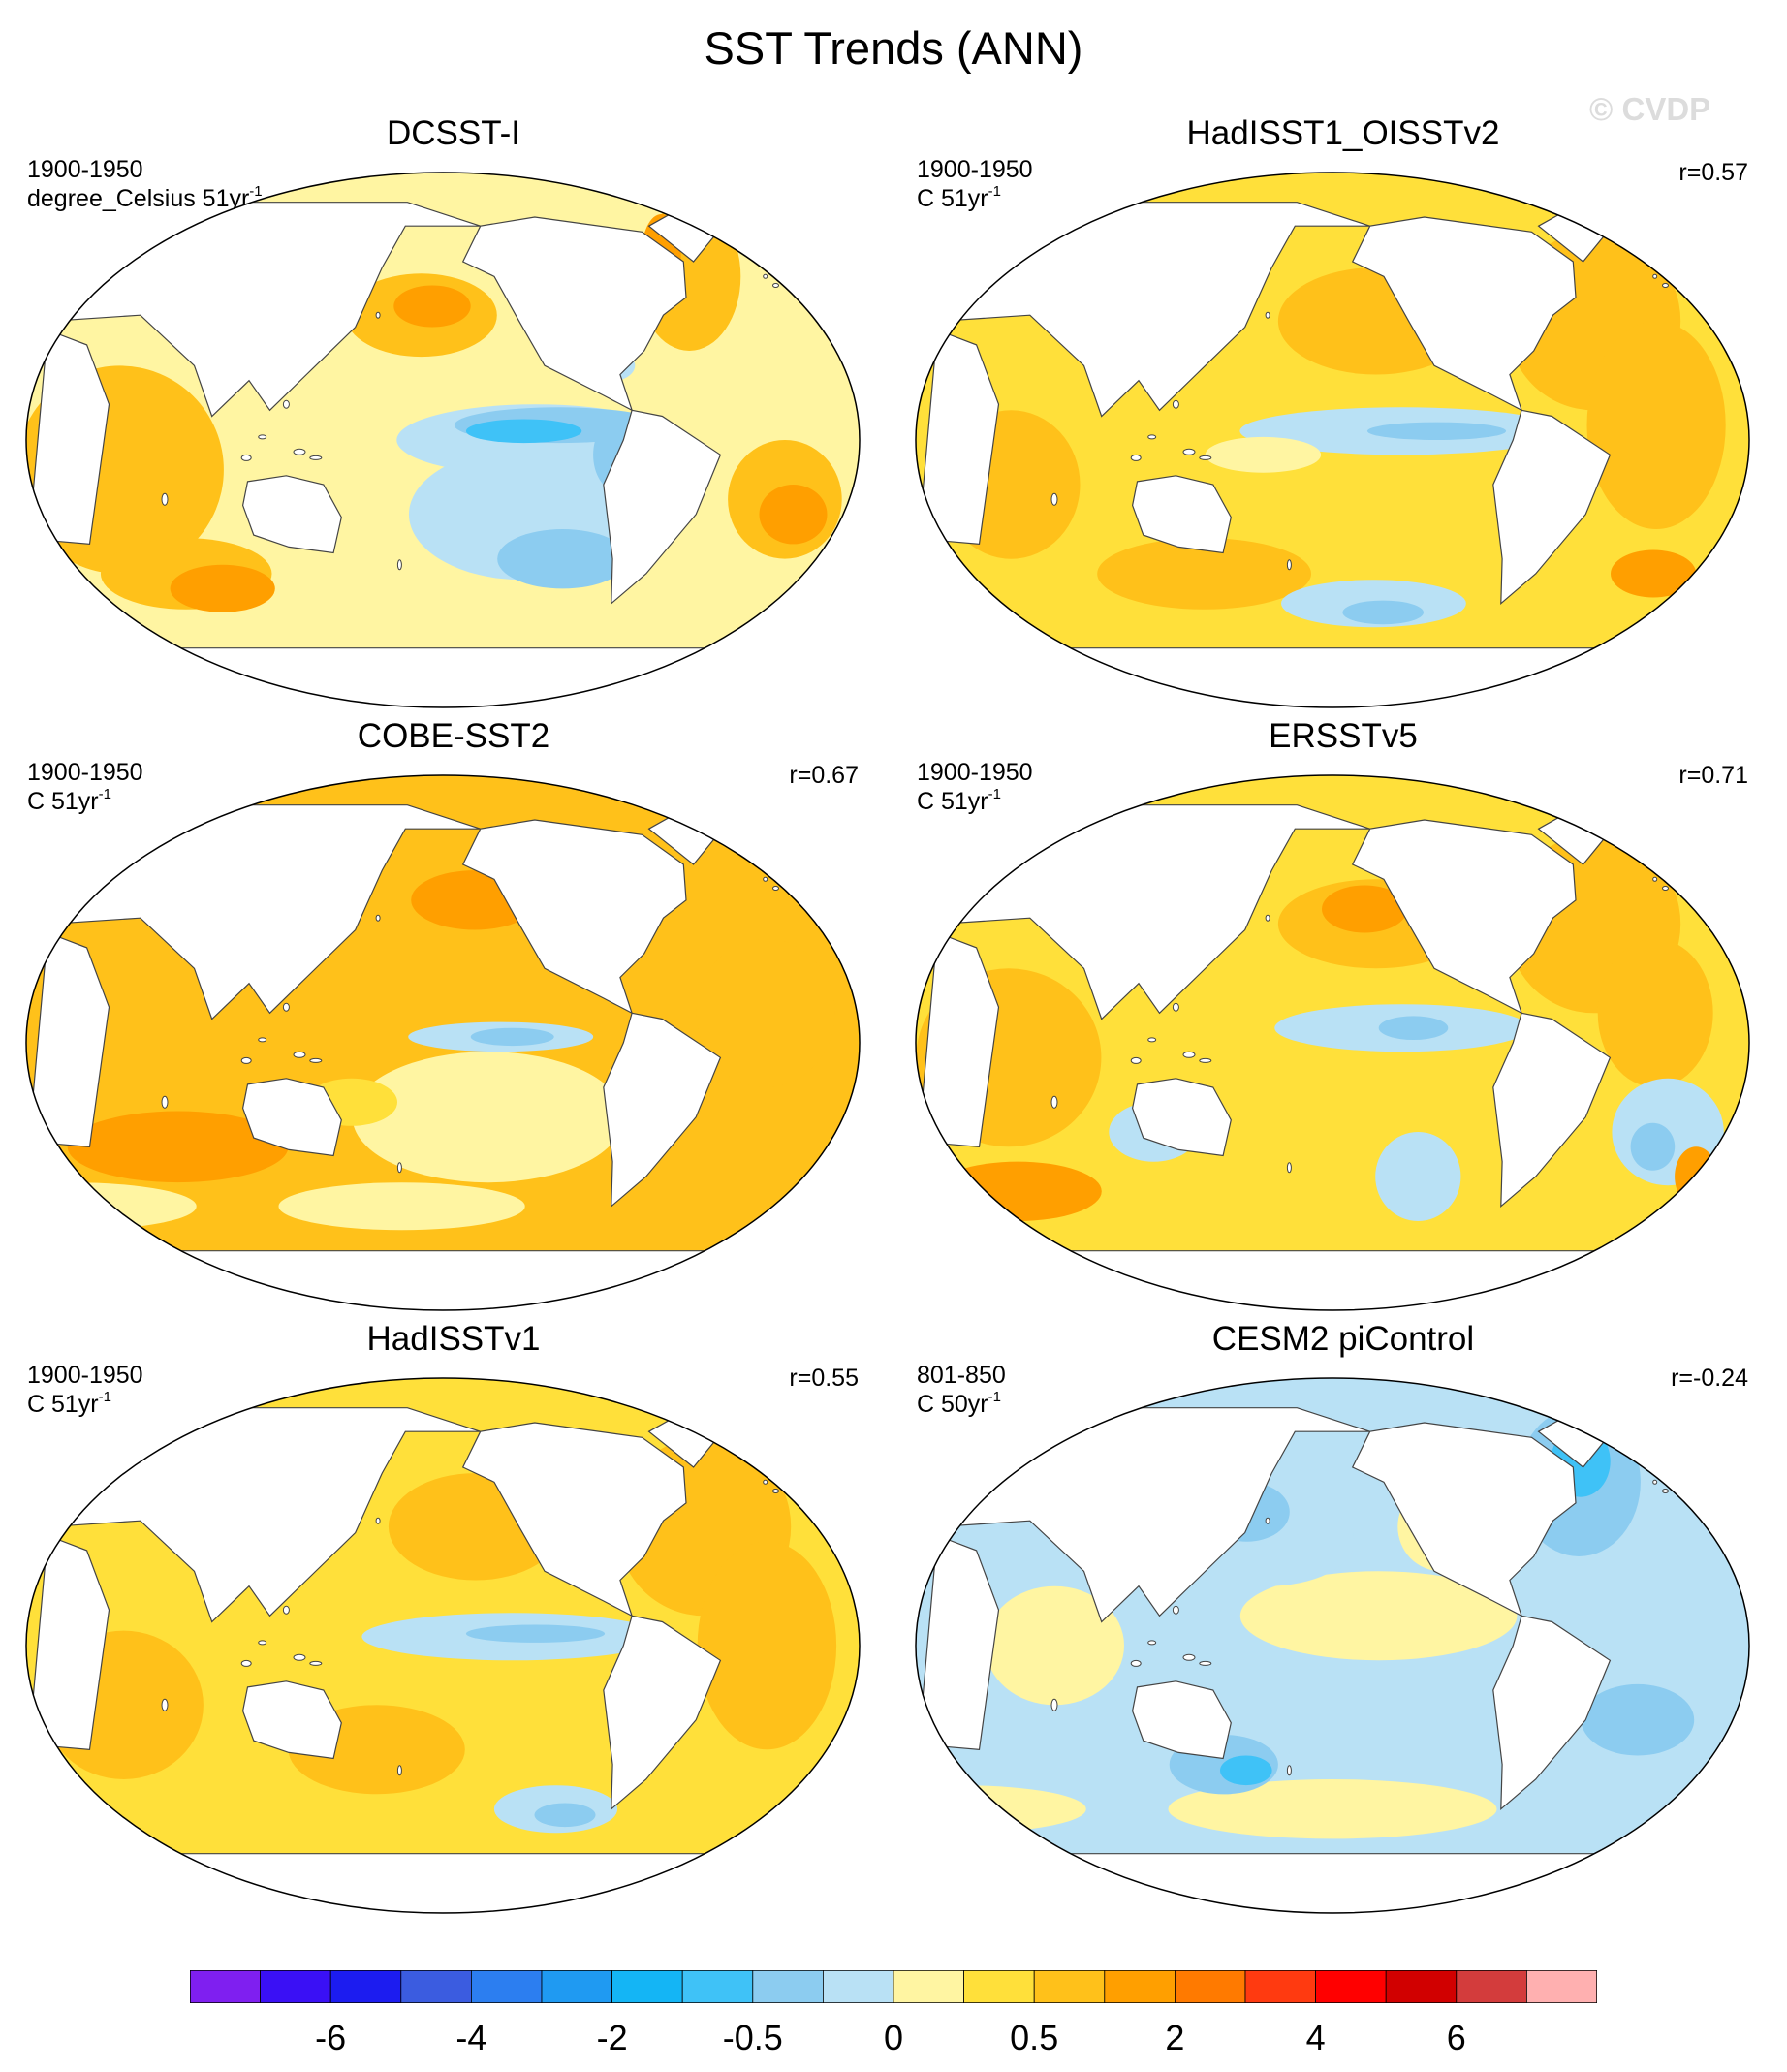  What do you see at coordinates (612, 2037) in the screenshot?
I see `colorbar-tick-label: -2` at bounding box center [612, 2037].